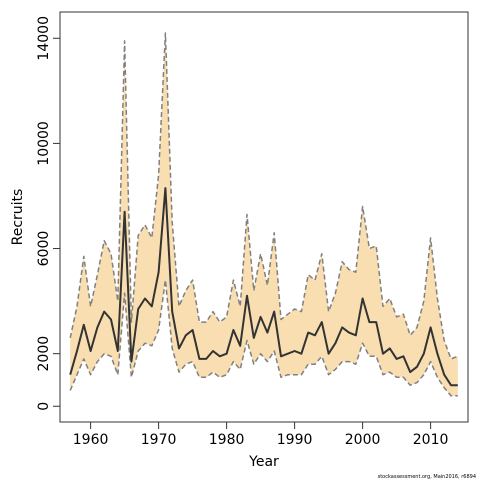 Image resolution: width=480 pixels, height=480 pixels. What do you see at coordinates (227, 440) in the screenshot?
I see `x-tick-label: 1980` at bounding box center [227, 440].